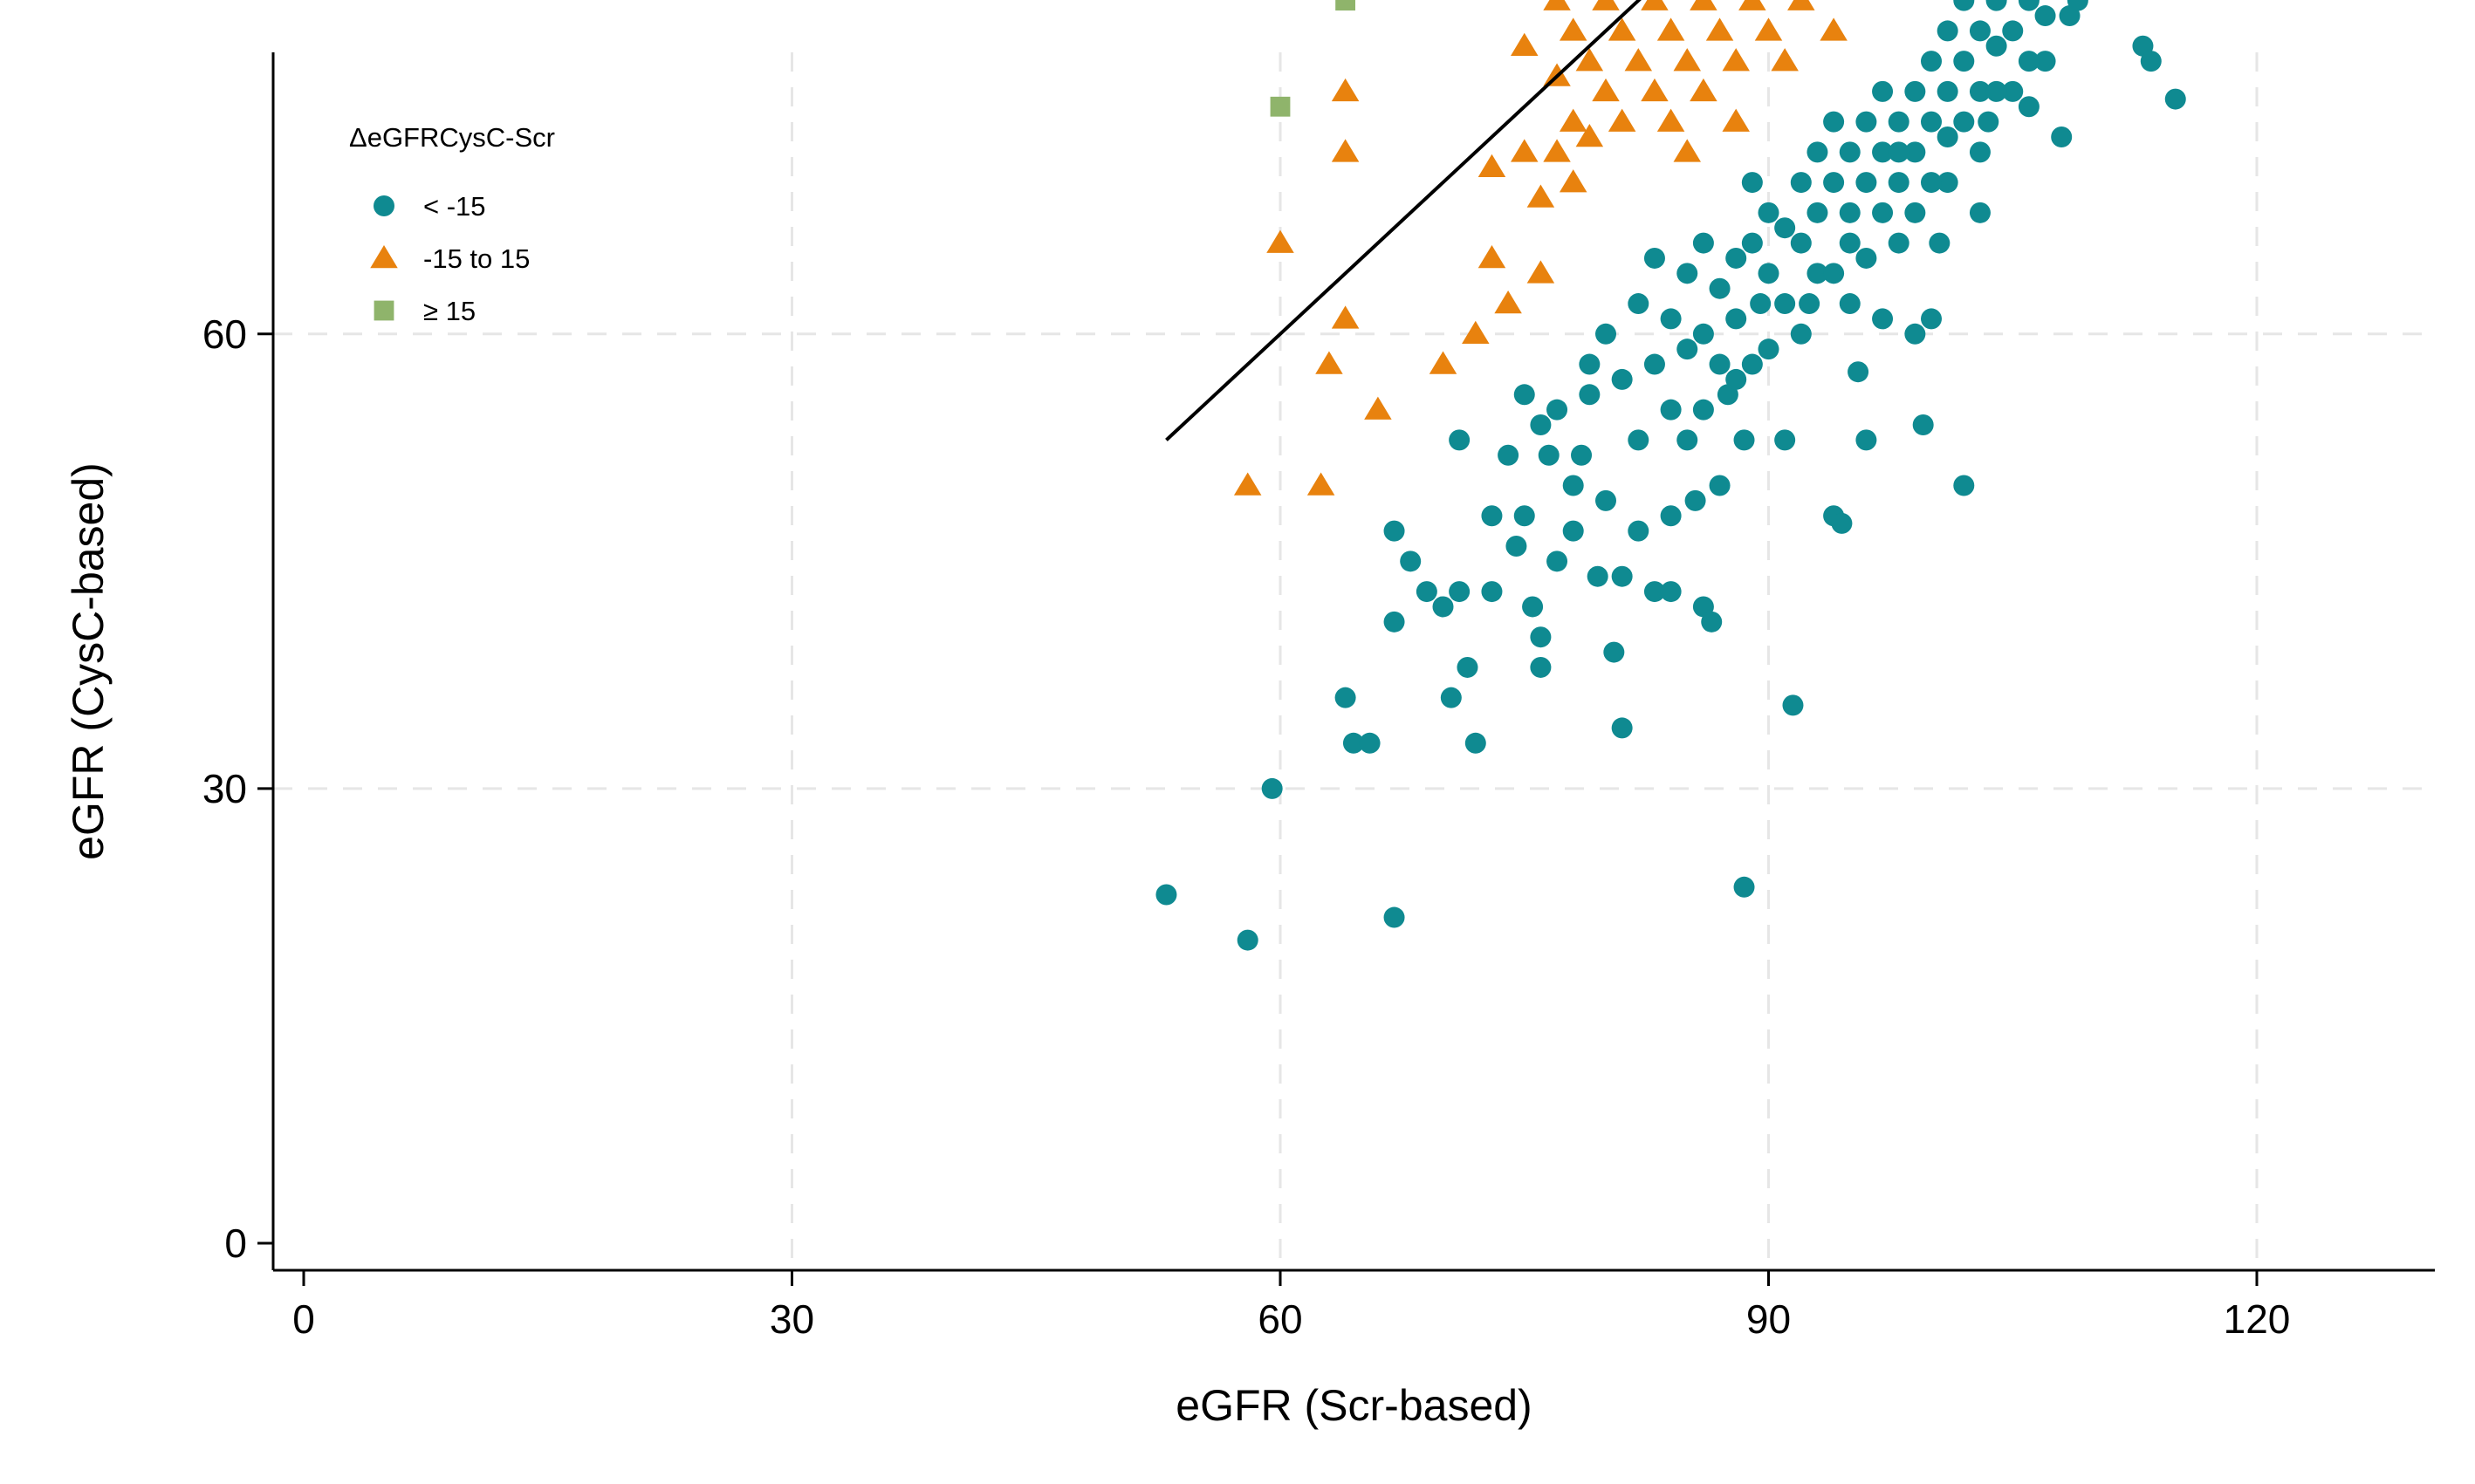 The width and height of the screenshot is (2475, 1484). I want to click on y-tick-label: 30, so click(224, 788).